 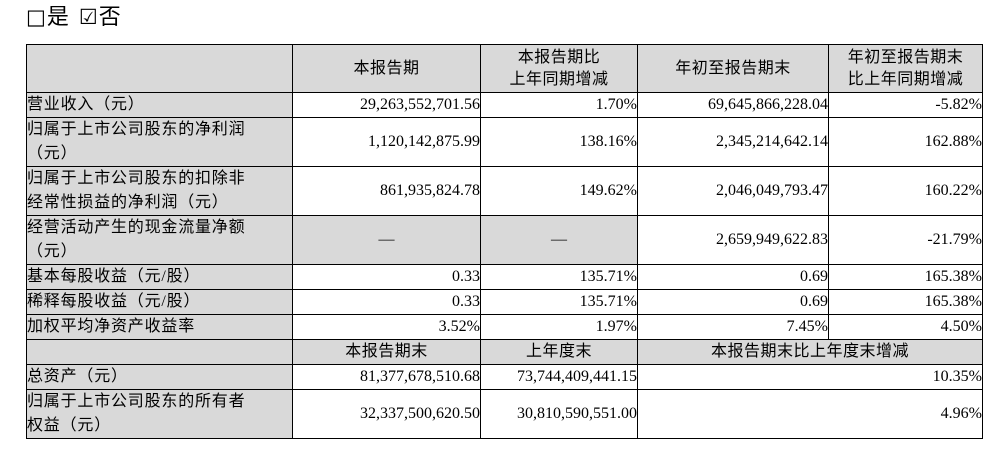 I want to click on cell-ytd-change: -5.82%, so click(x=905, y=105).